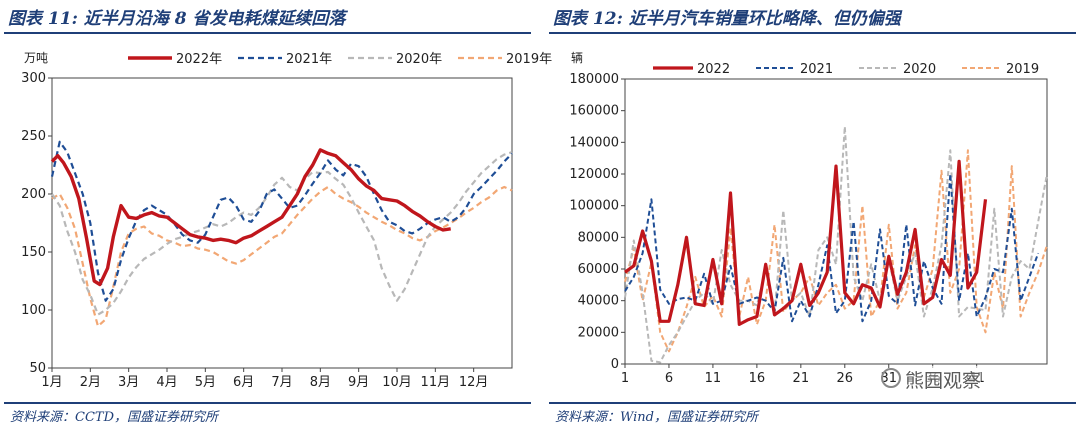 Image resolution: width=1080 pixels, height=430 pixels. Describe the element at coordinates (598, 301) in the screenshot. I see `y-tick-label: 40000` at that location.